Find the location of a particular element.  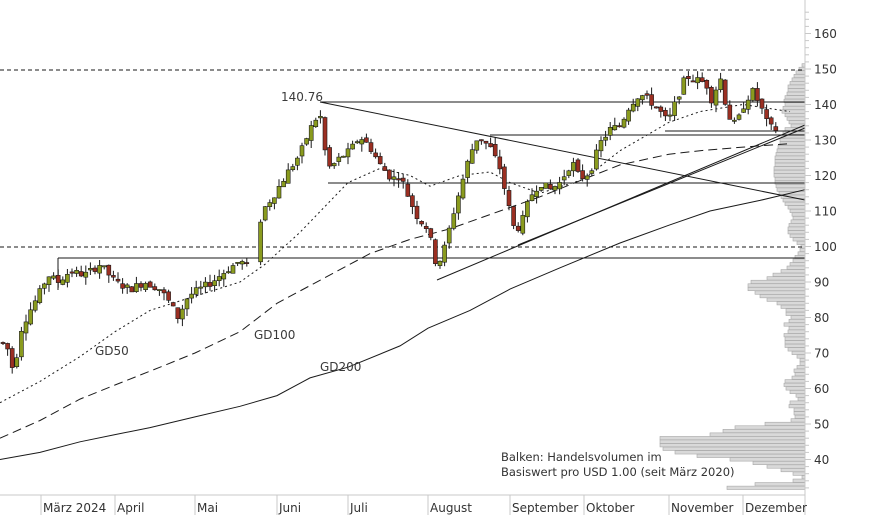

x-month-label: September is located at coordinates (545, 508).